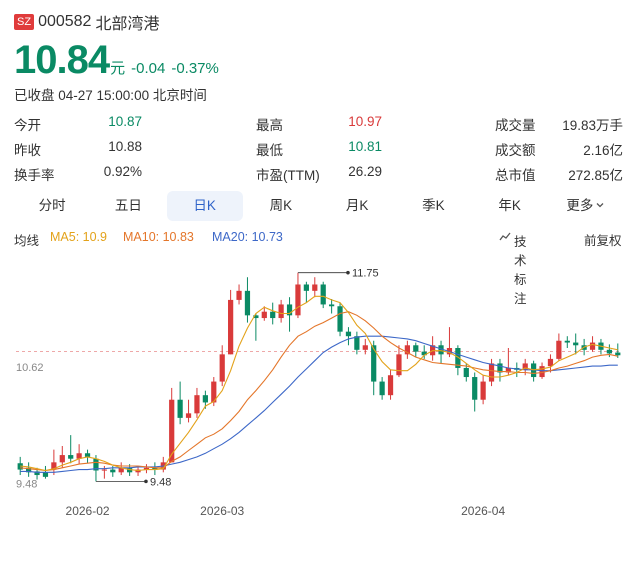 This screenshot has height=580, width=638. What do you see at coordinates (27, 125) in the screenshot?
I see `stat-label: 今开` at bounding box center [27, 125].